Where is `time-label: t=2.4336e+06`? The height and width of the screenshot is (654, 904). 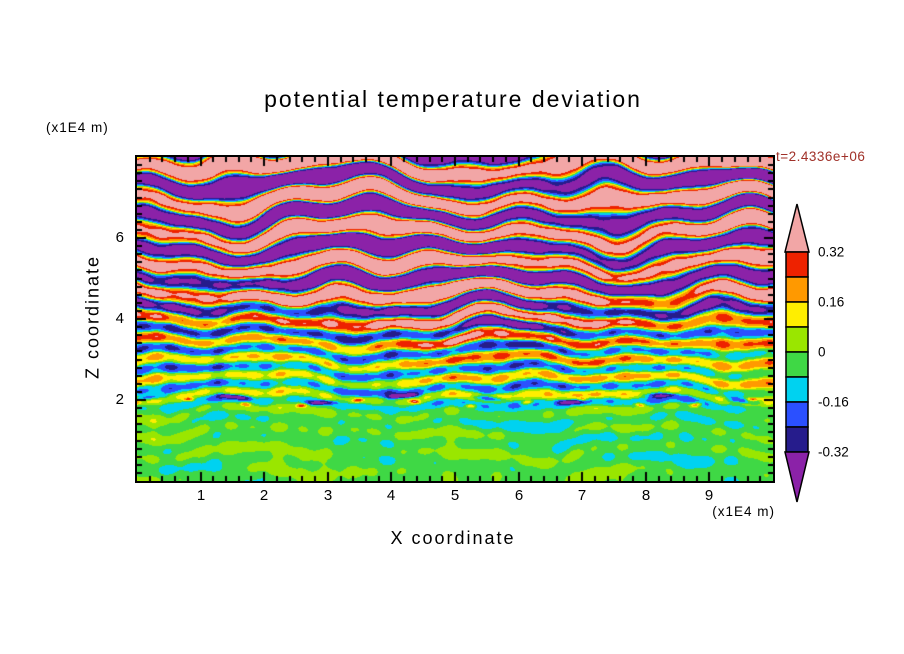
time-label: t=2.4336e+06 is located at coordinates (821, 156).